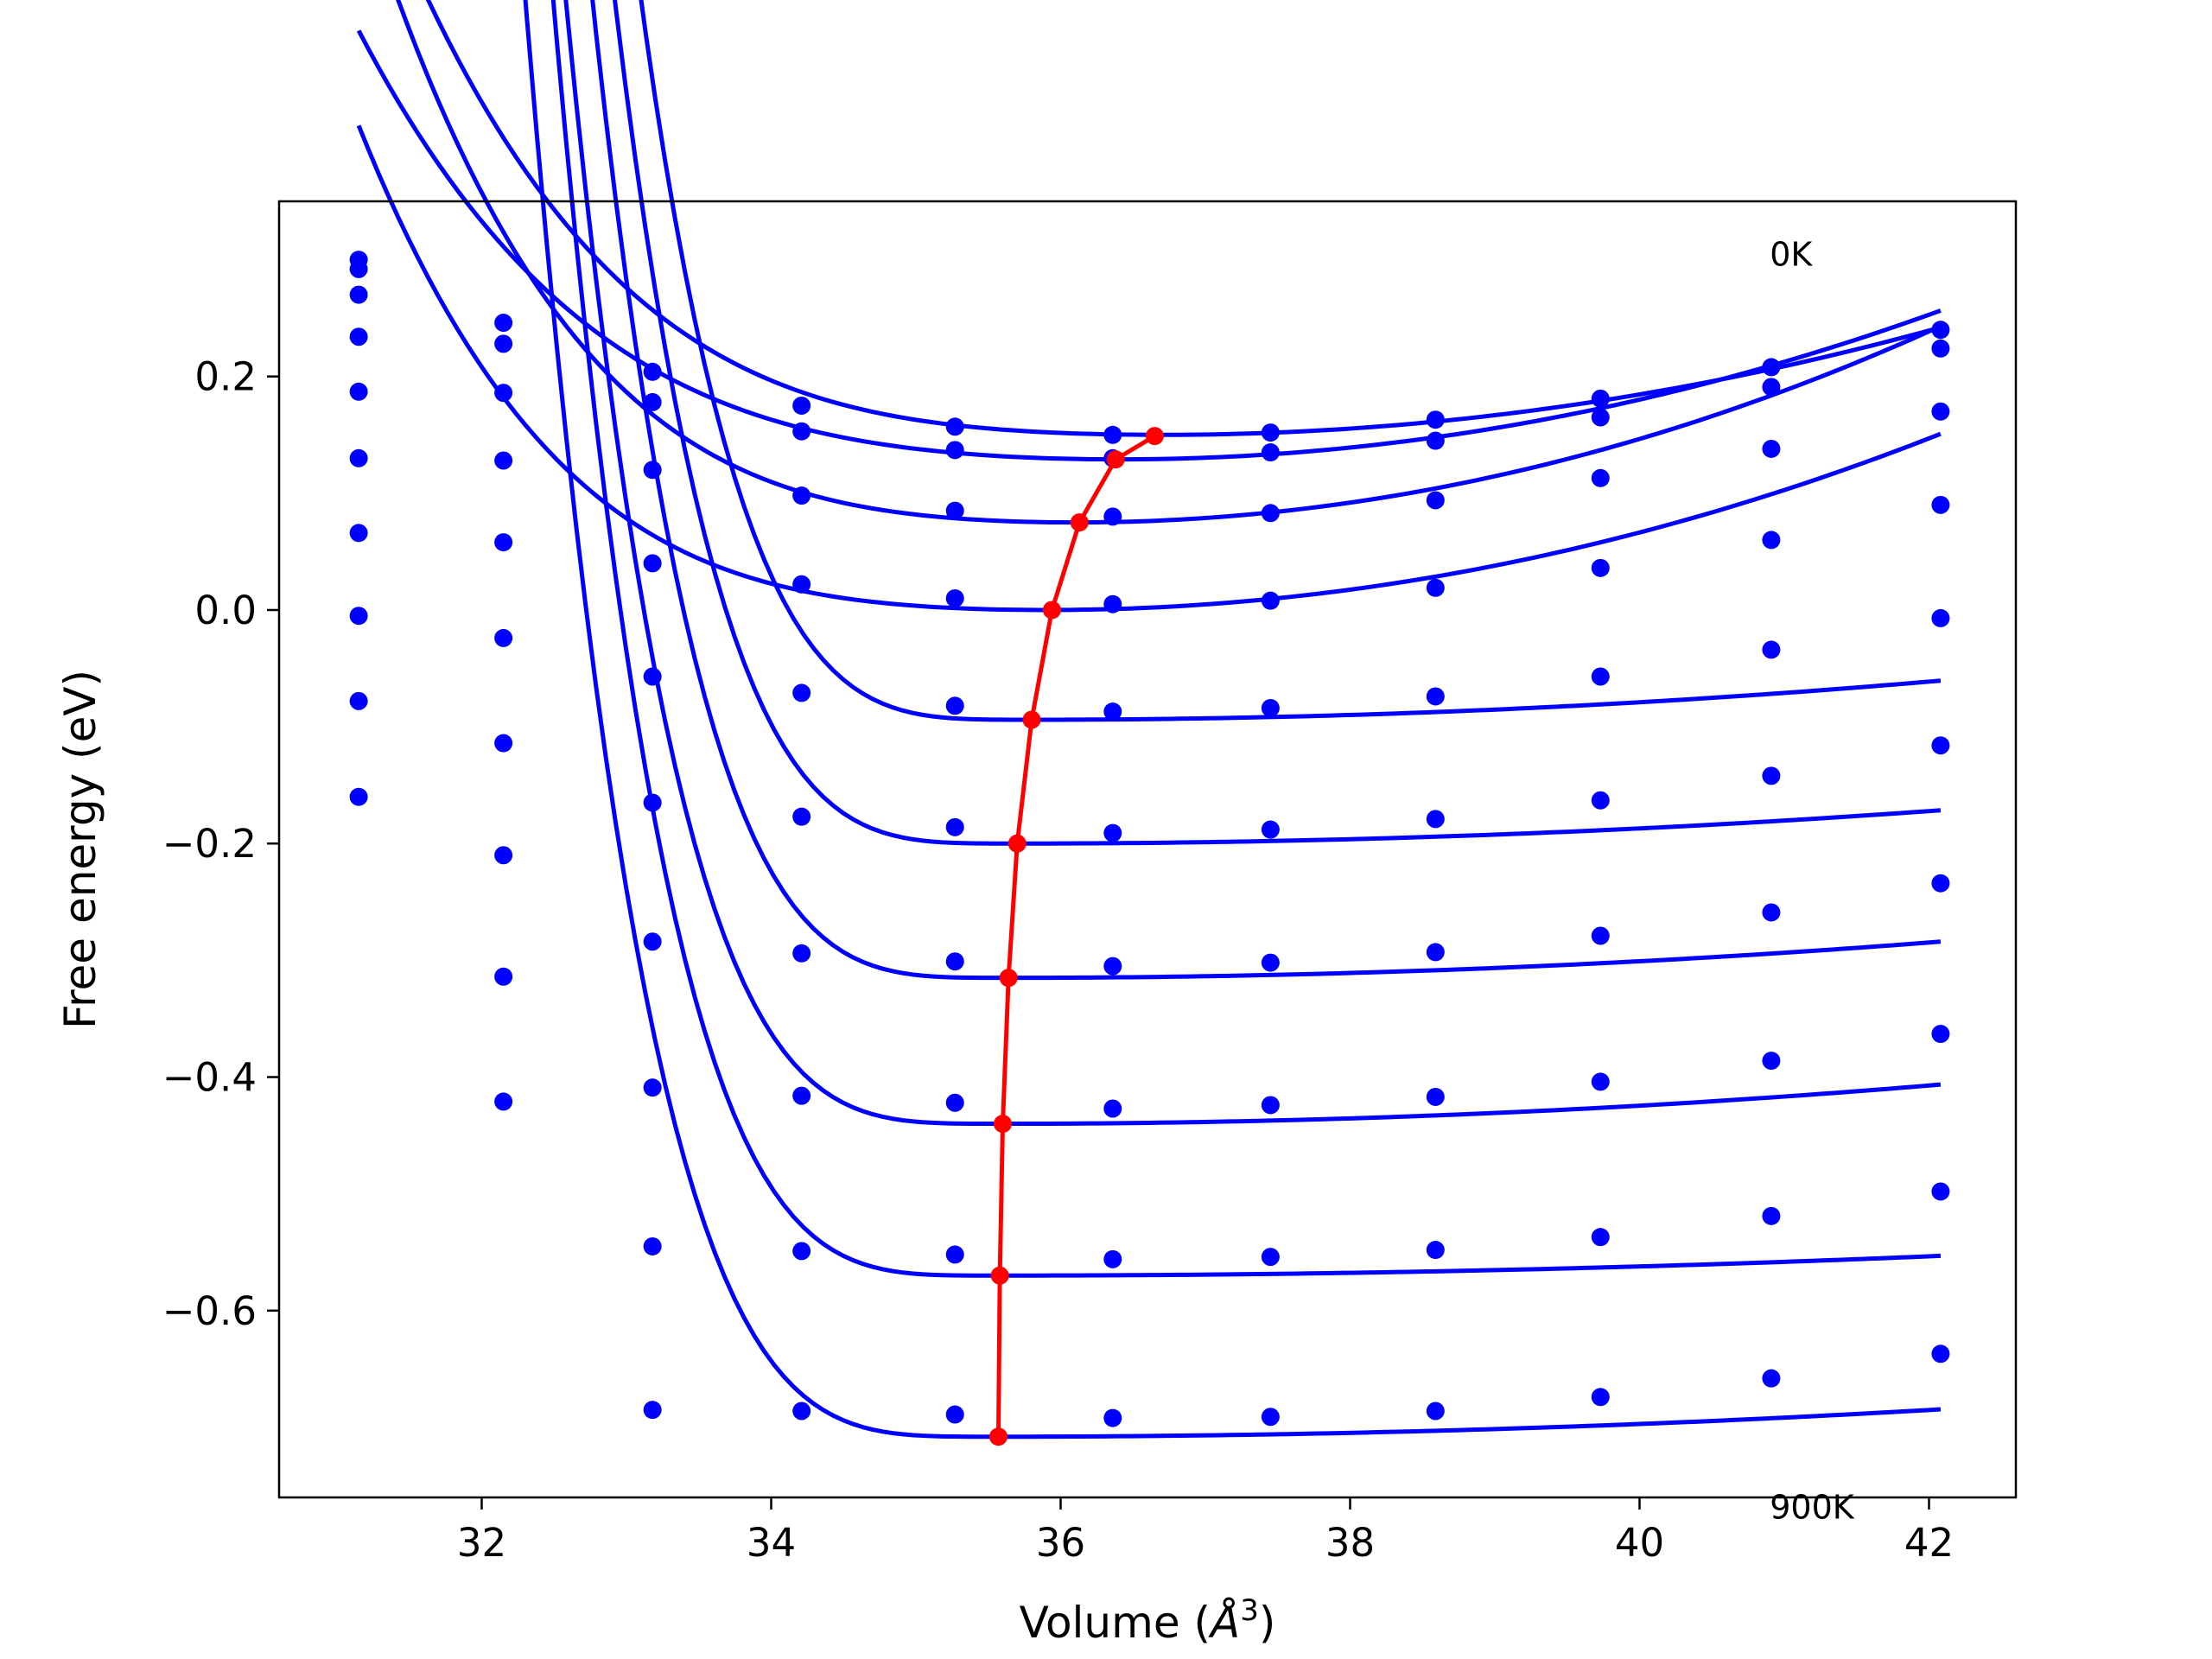 This screenshot has height=1659, width=2212. I want to click on x-tick-label-0: 32, so click(481, 1543).